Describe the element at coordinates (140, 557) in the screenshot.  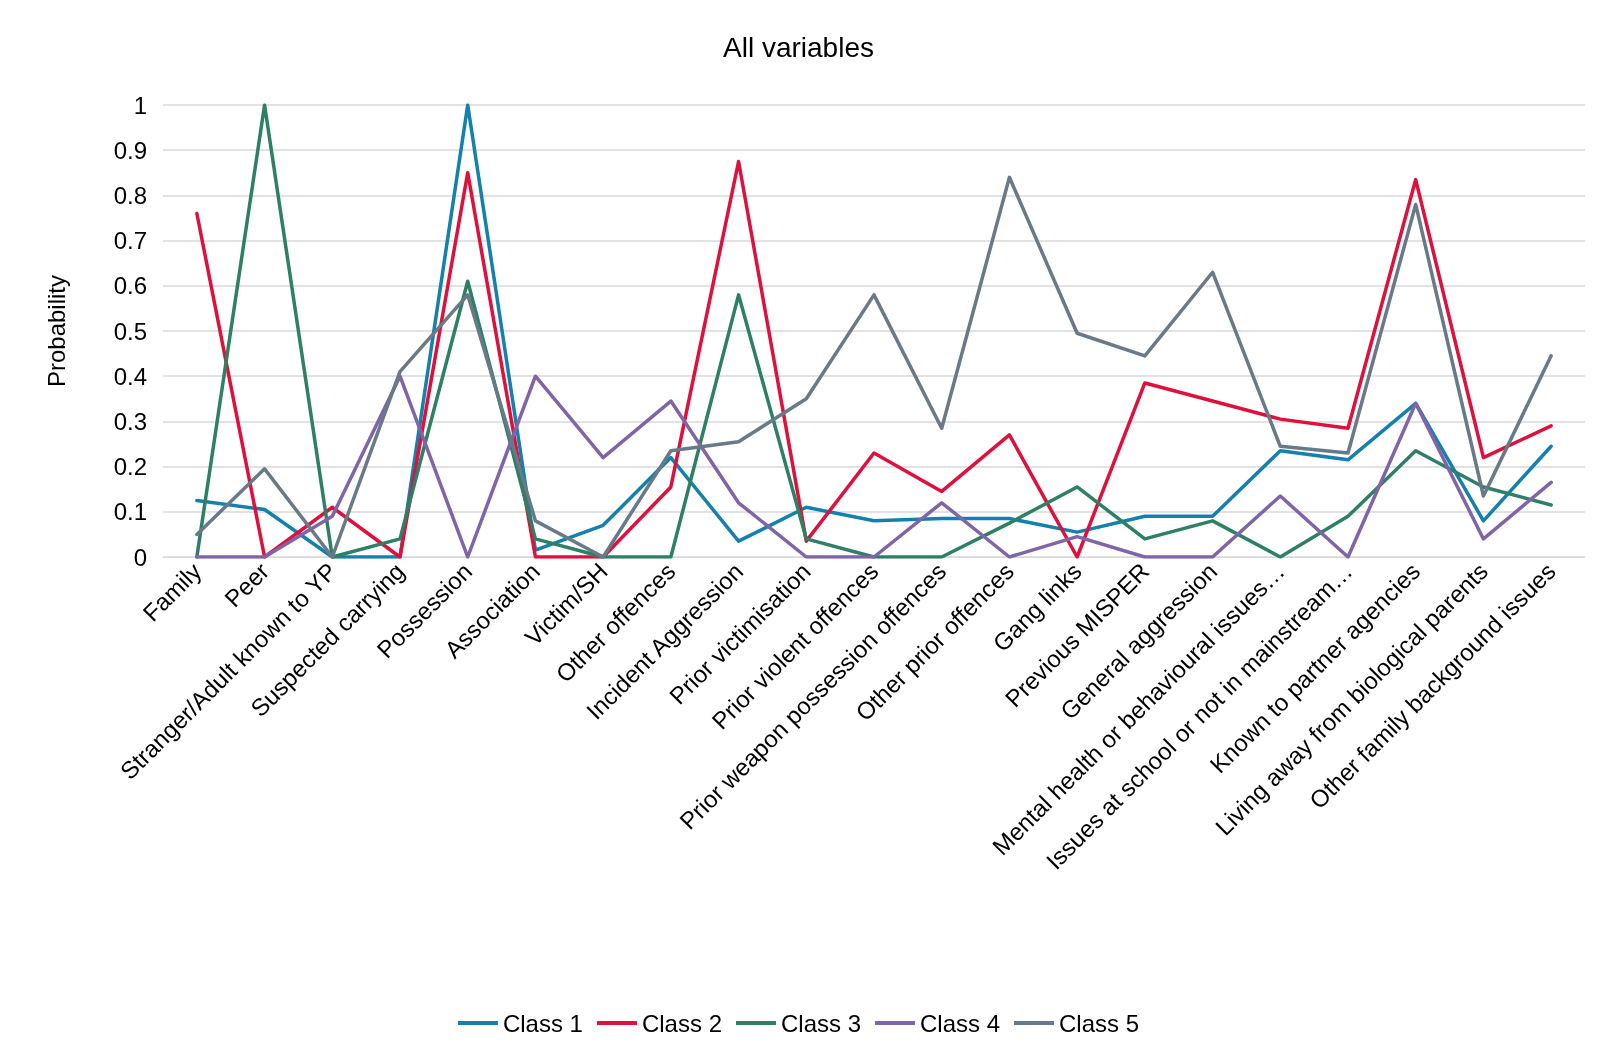
I see `y-tick-label: 0` at that location.